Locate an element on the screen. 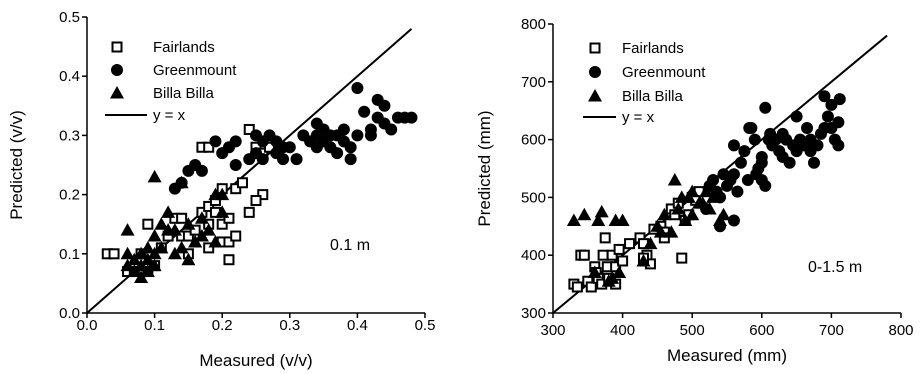 This screenshot has width=922, height=374. x-tick-label: 700 is located at coordinates (831, 330).